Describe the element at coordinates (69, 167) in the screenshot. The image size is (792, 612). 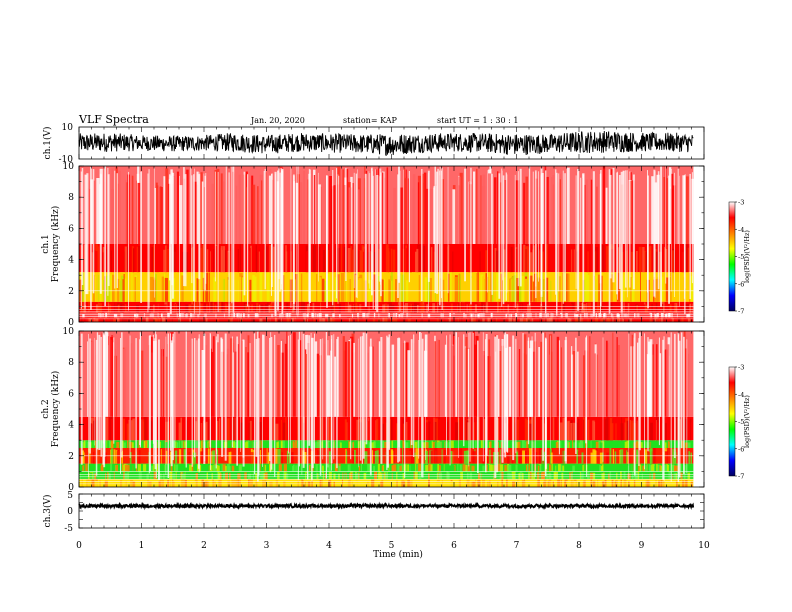
I see `y-tick-label: 10` at that location.